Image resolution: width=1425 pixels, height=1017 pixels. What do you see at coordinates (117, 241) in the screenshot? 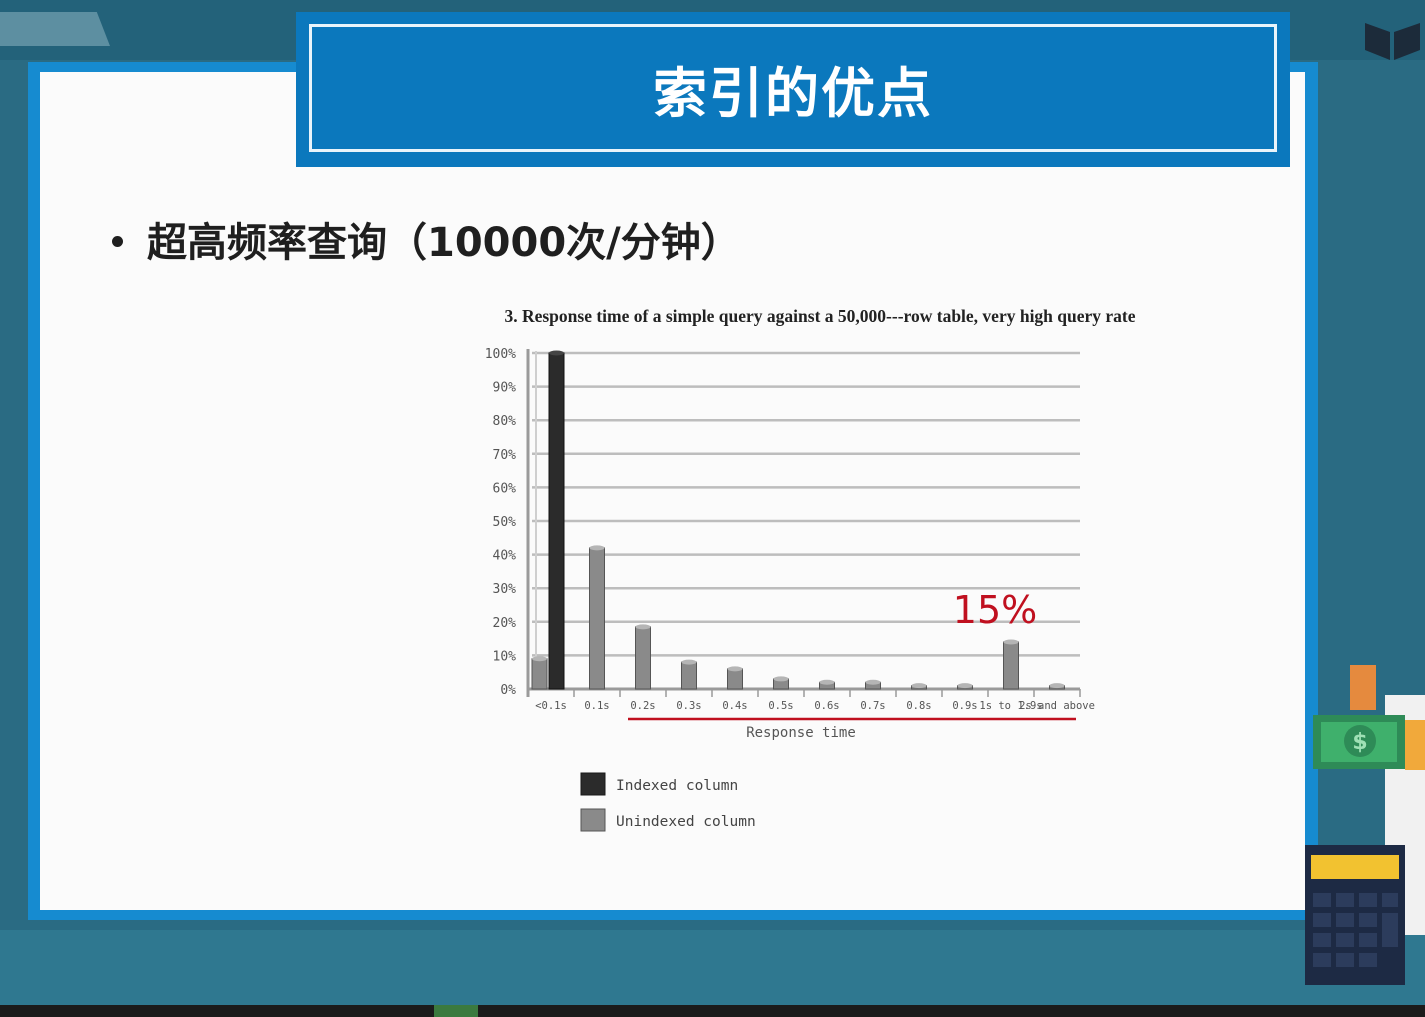
I see `bullet-dot-icon` at bounding box center [117, 241].